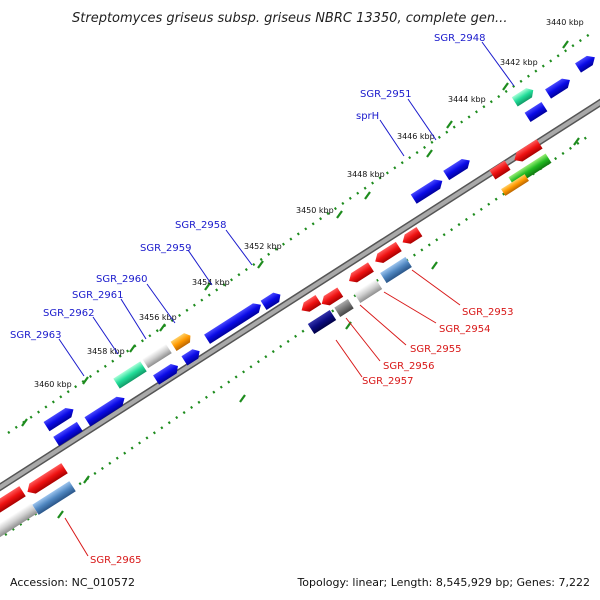 This screenshot has height=600, width=600. Describe the element at coordinates (519, 62) in the screenshot. I see `kbp-label-3442: 3442 kbp` at that location.